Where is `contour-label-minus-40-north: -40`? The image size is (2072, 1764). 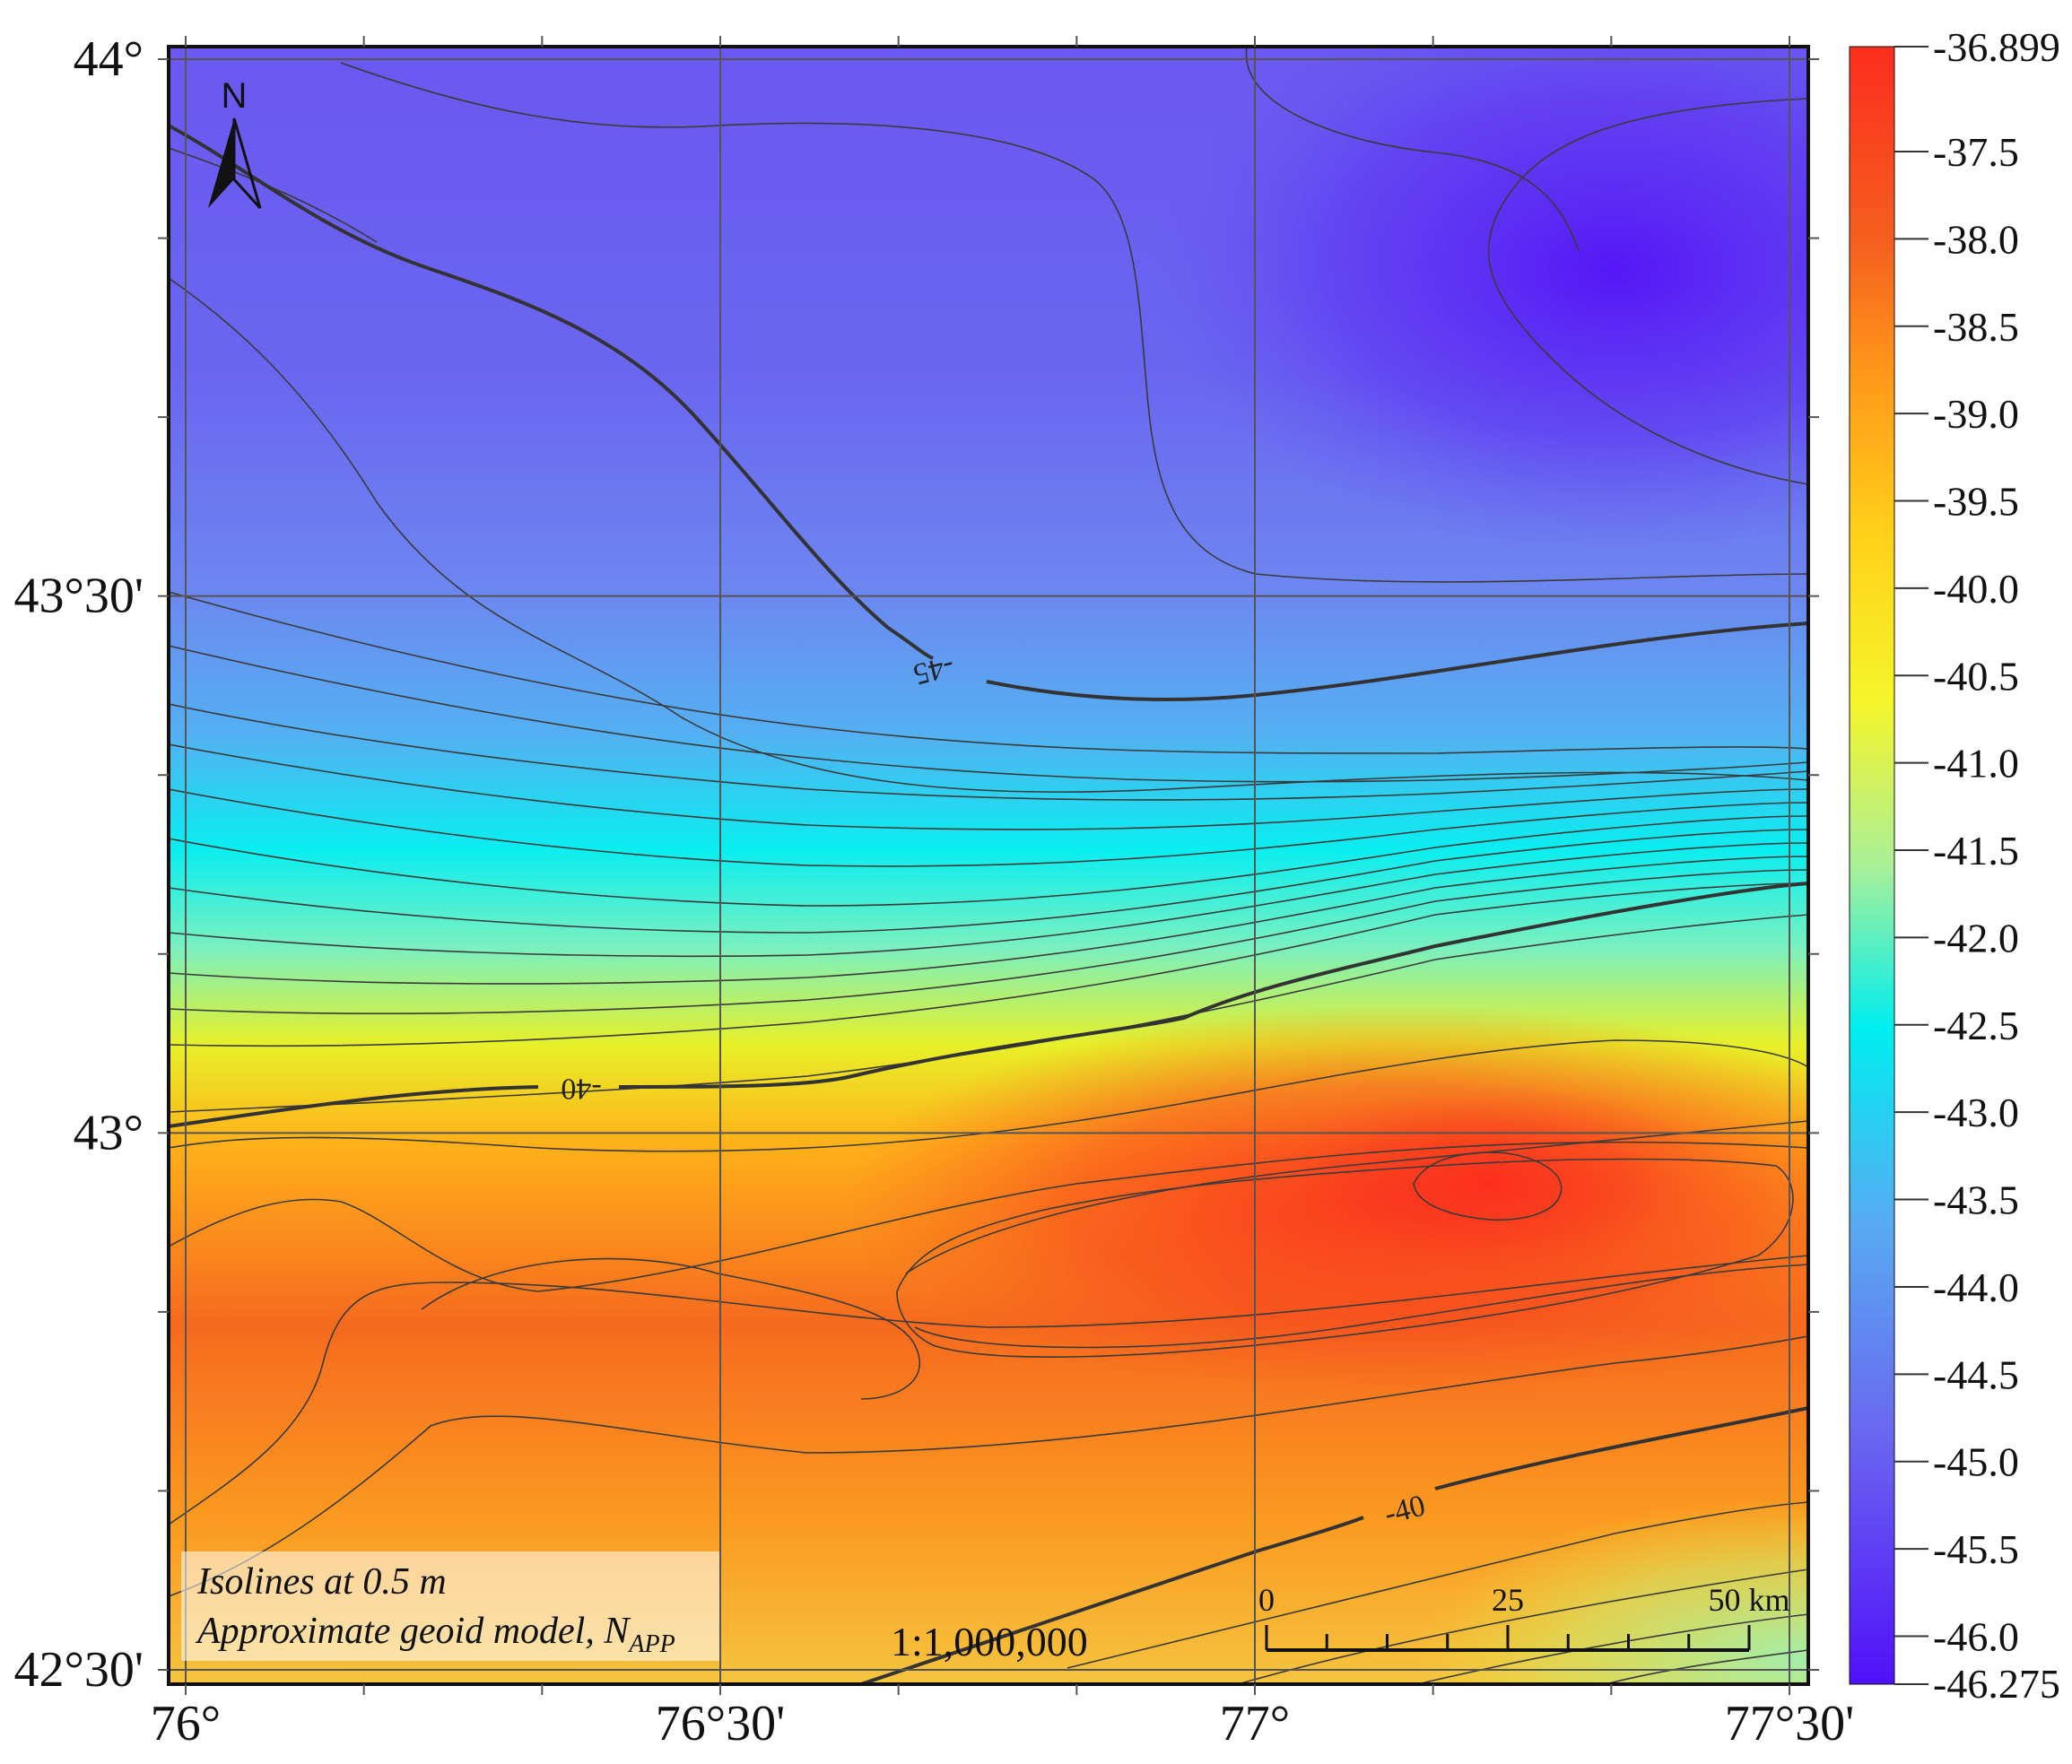
contour-label-minus-40-north: -40 is located at coordinates (581, 1088).